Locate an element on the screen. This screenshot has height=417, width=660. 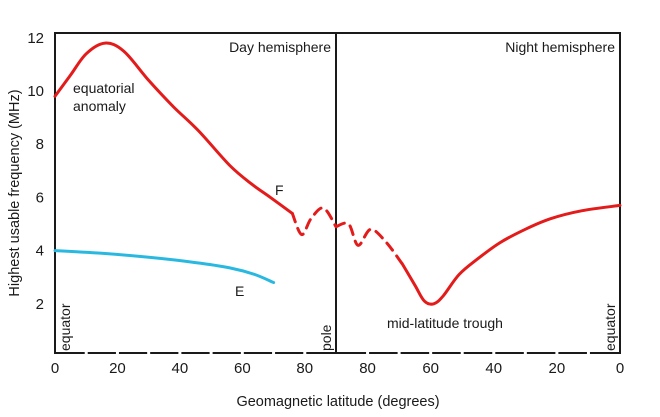
y-tick-label: 8 is located at coordinates (40, 144).